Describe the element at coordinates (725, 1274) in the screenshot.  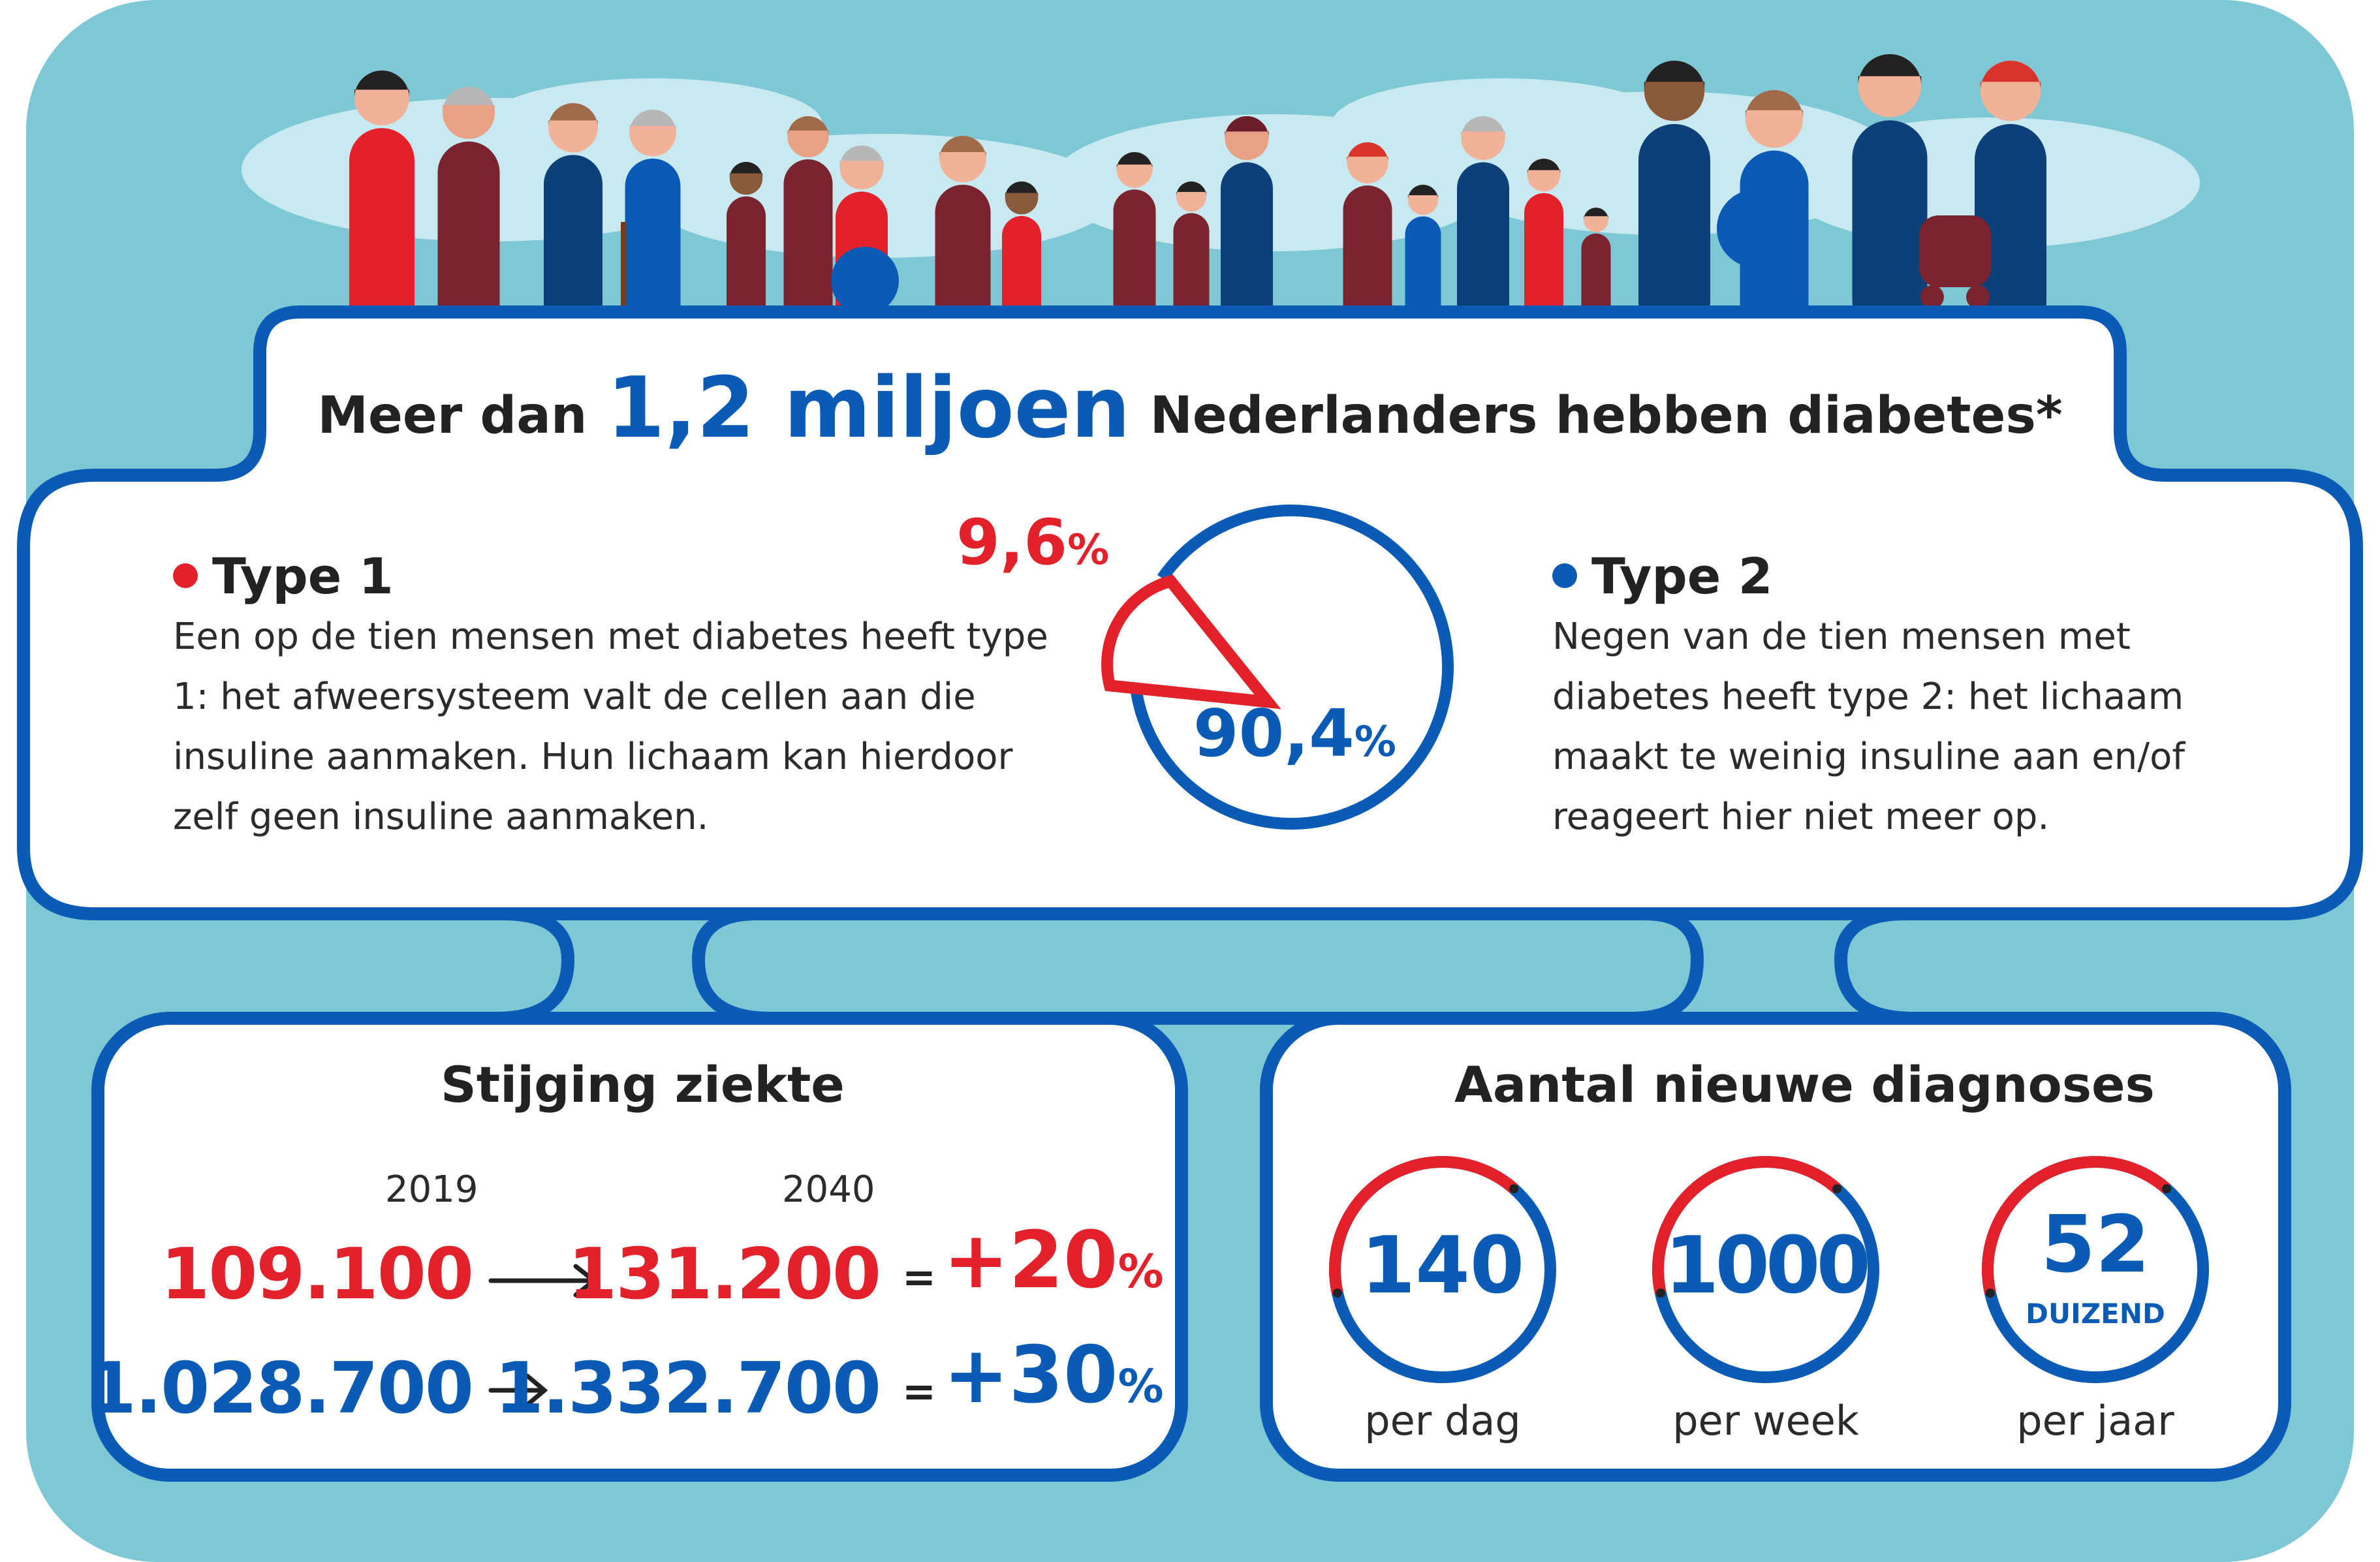
I see `type1-count-2040: 131.200` at that location.